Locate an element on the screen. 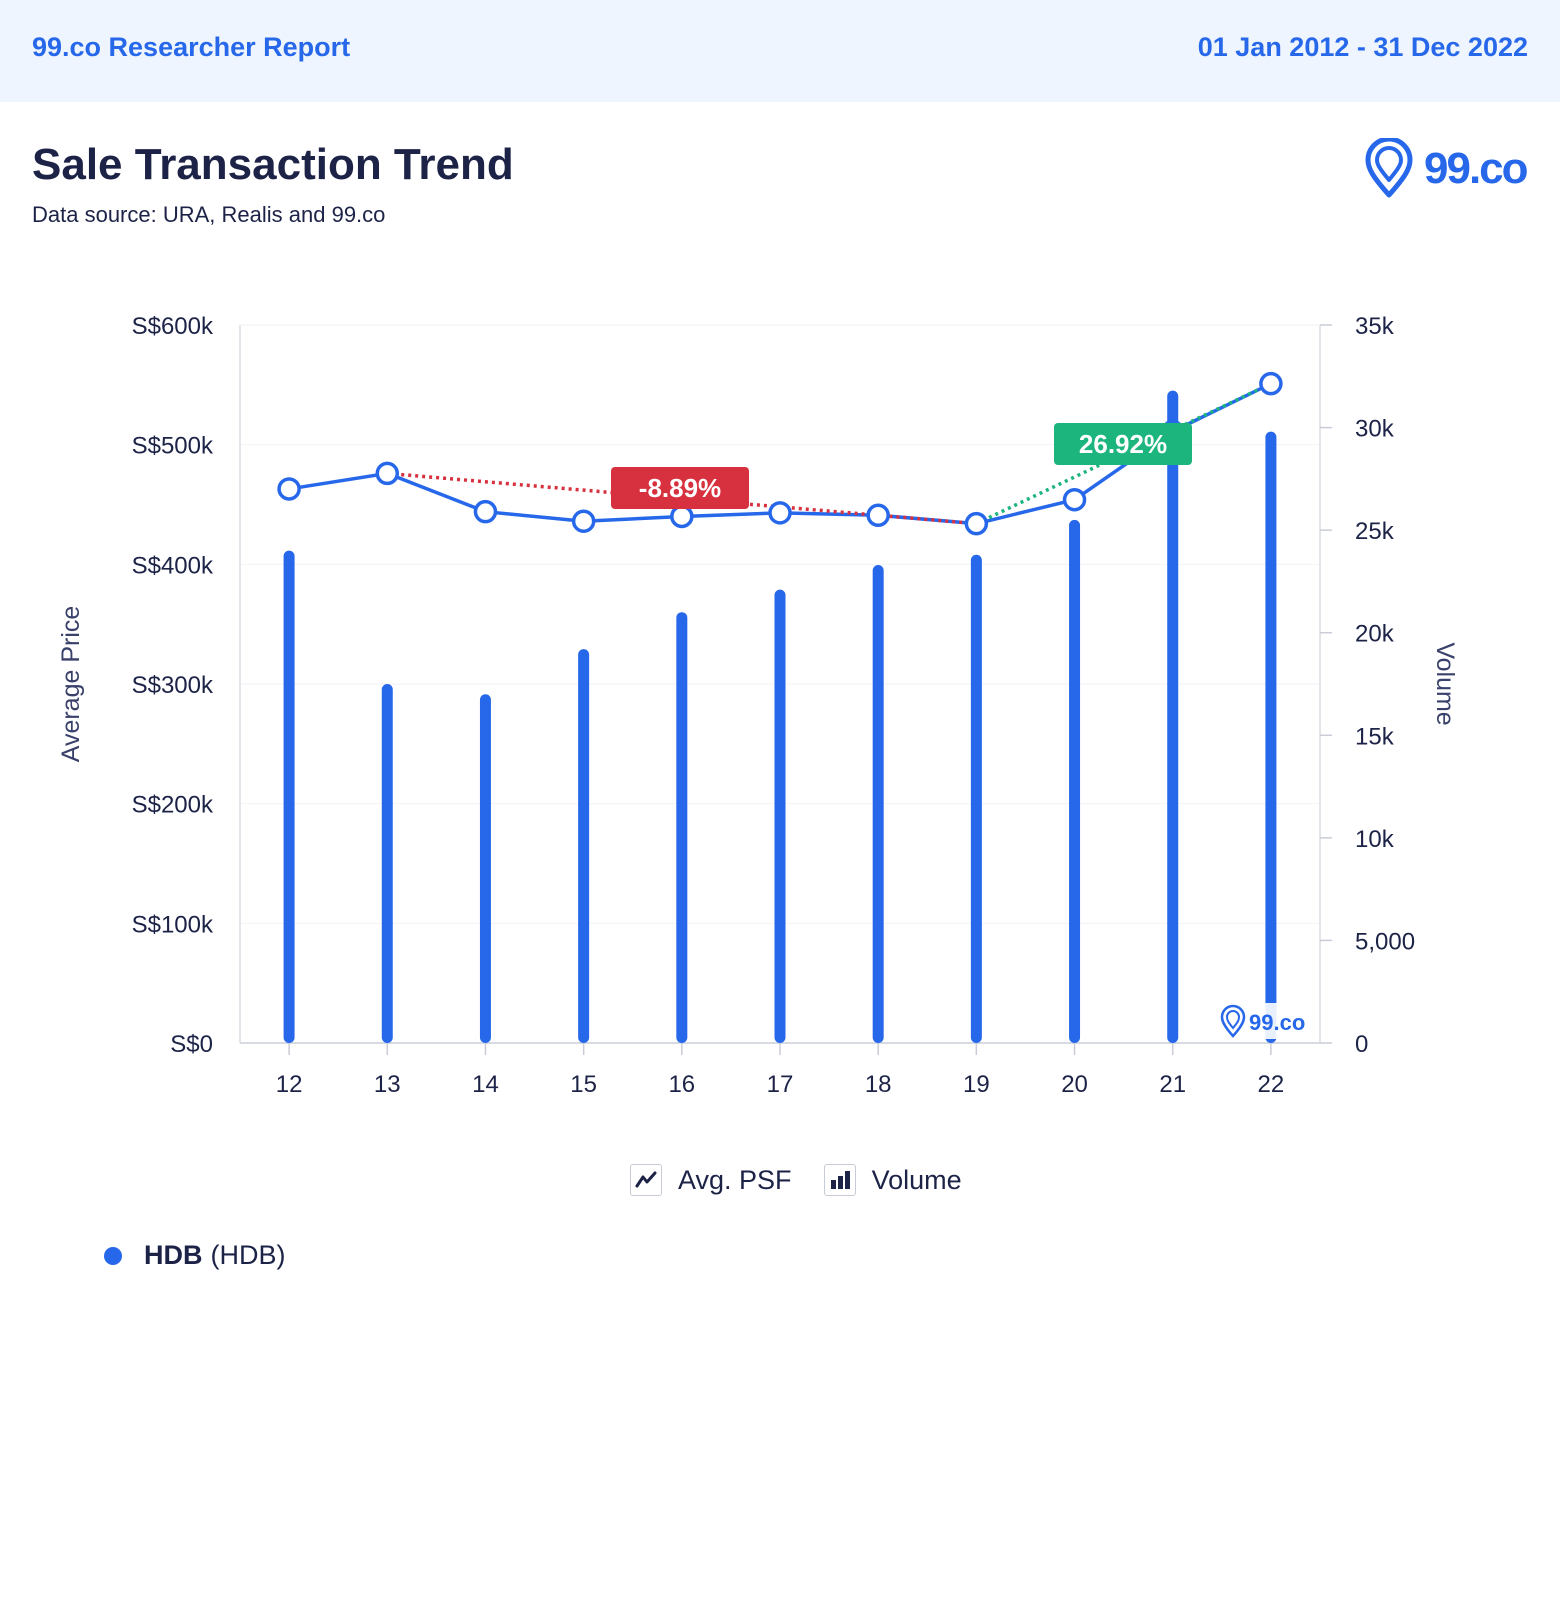 This screenshot has height=1600, width=1560. series-color-dot is located at coordinates (113, 1255).